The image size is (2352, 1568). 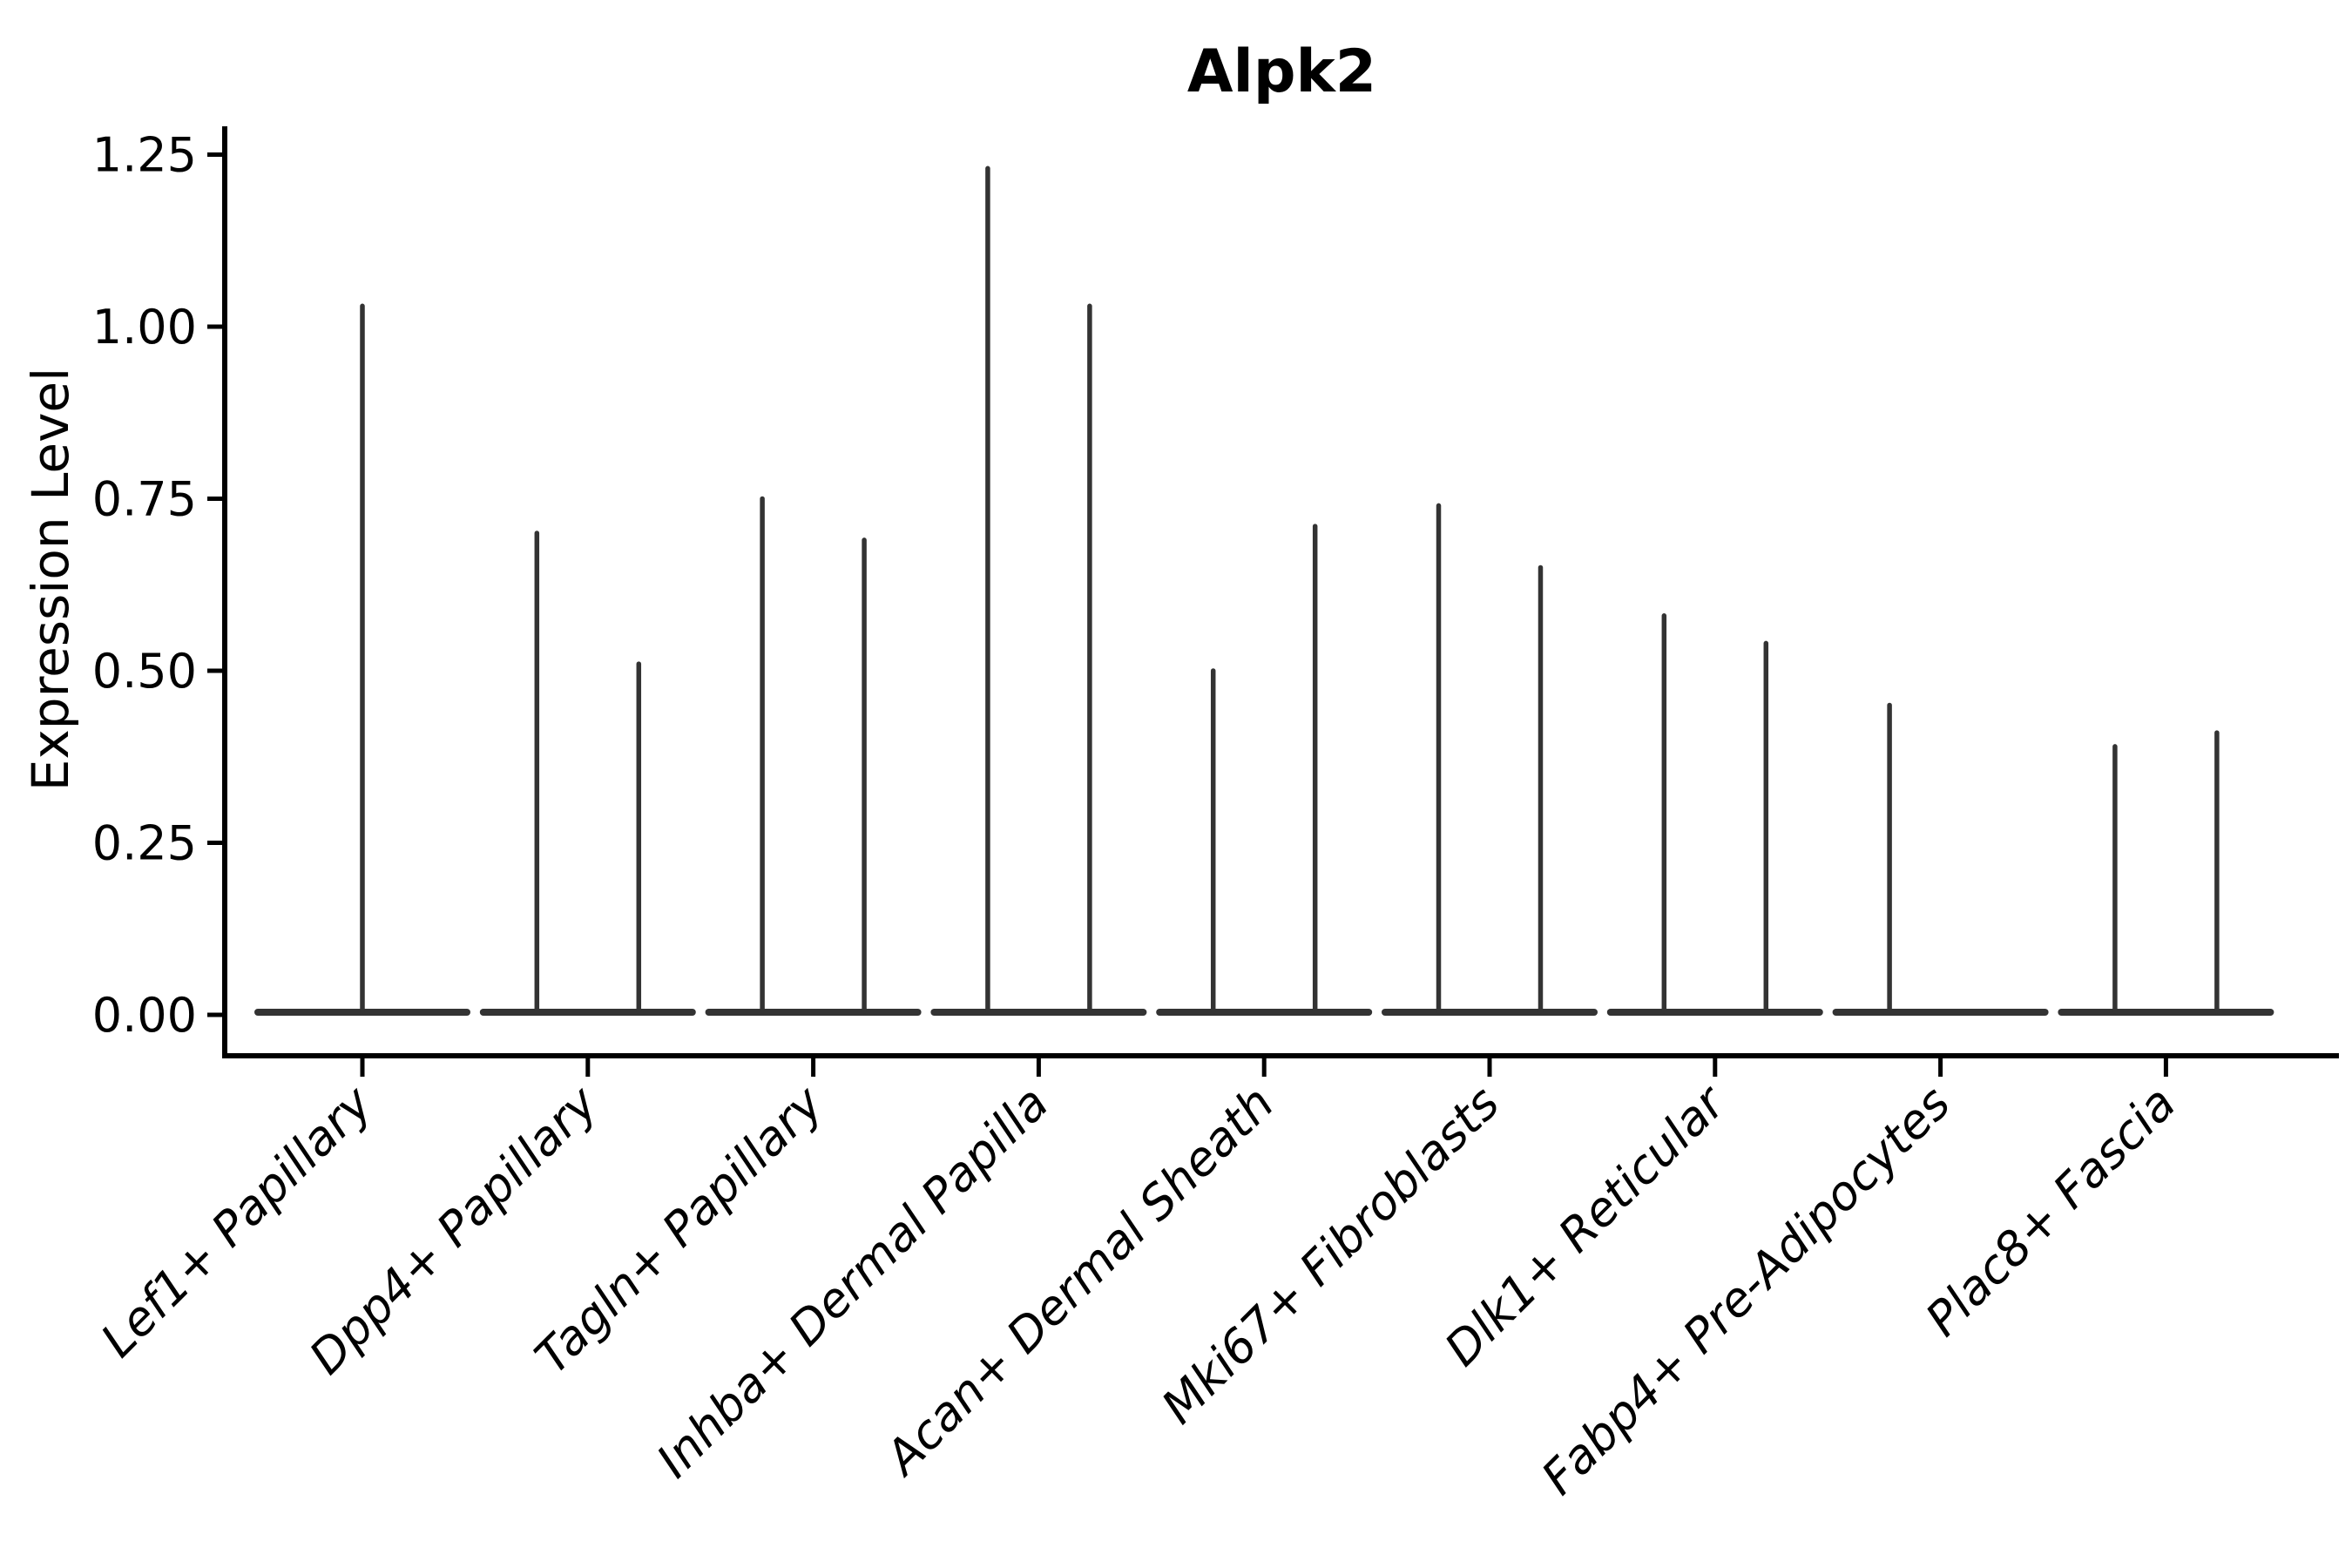 What do you see at coordinates (145, 672) in the screenshot?
I see `y-tick-label: 0.50` at bounding box center [145, 672].